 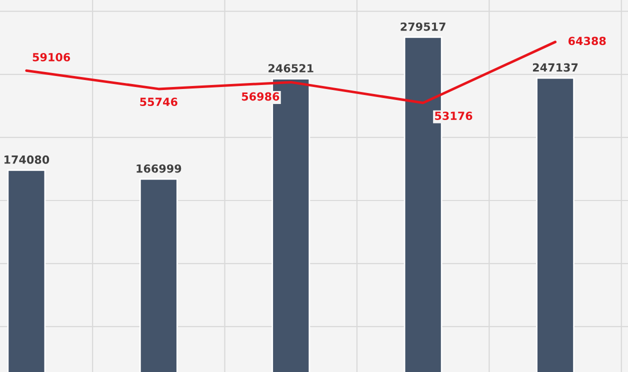 What do you see at coordinates (587, 41) in the screenshot?
I see `data-label: 64388` at bounding box center [587, 41].